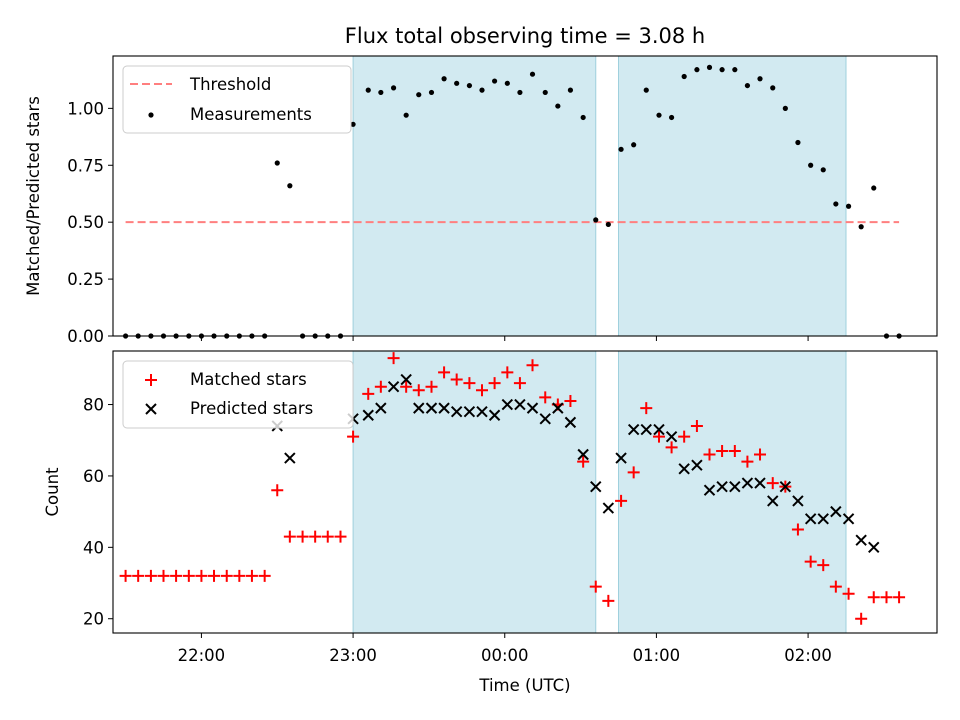 This screenshot has width=960, height=720. What do you see at coordinates (505, 655) in the screenshot?
I see `bottom-x-tick-label: 00:00` at bounding box center [505, 655].